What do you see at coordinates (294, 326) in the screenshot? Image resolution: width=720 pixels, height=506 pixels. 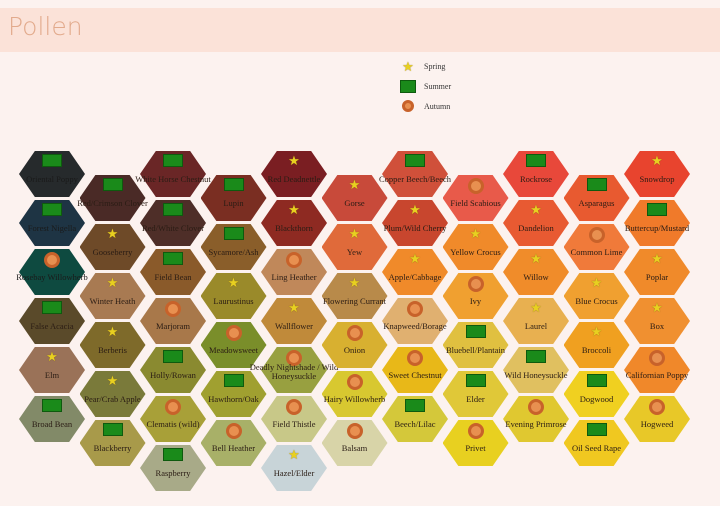 I see `hex-label: Wallflower` at bounding box center [294, 326].